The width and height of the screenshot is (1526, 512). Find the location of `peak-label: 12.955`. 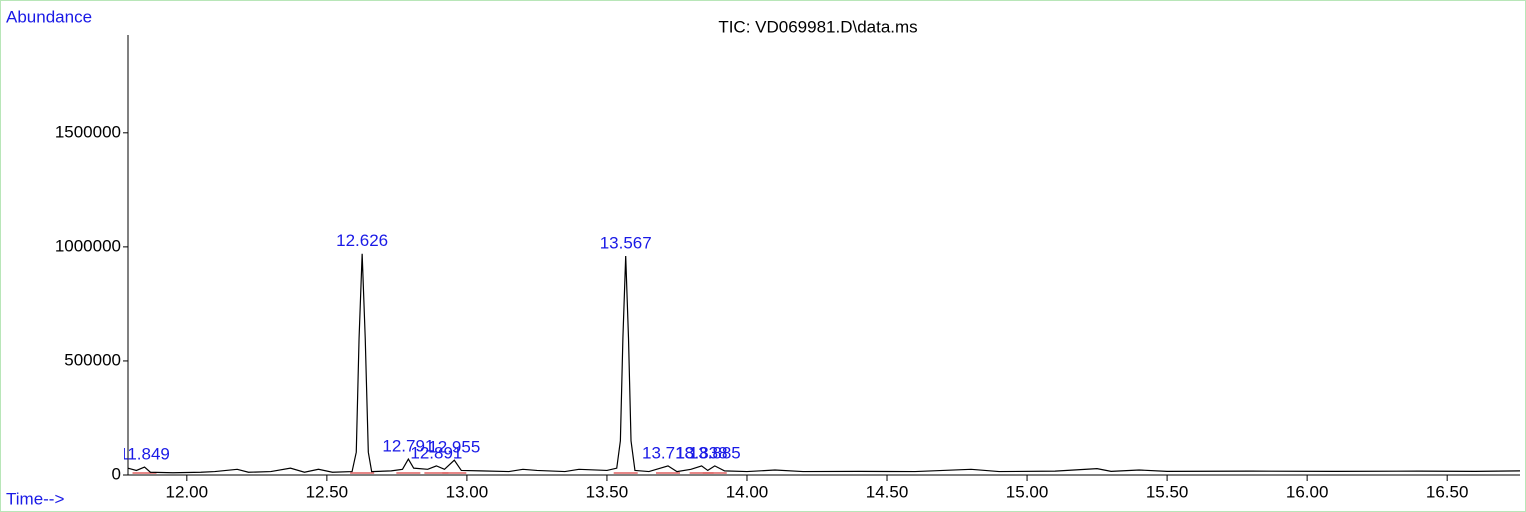

peak-label: 12.955 is located at coordinates (454, 447).